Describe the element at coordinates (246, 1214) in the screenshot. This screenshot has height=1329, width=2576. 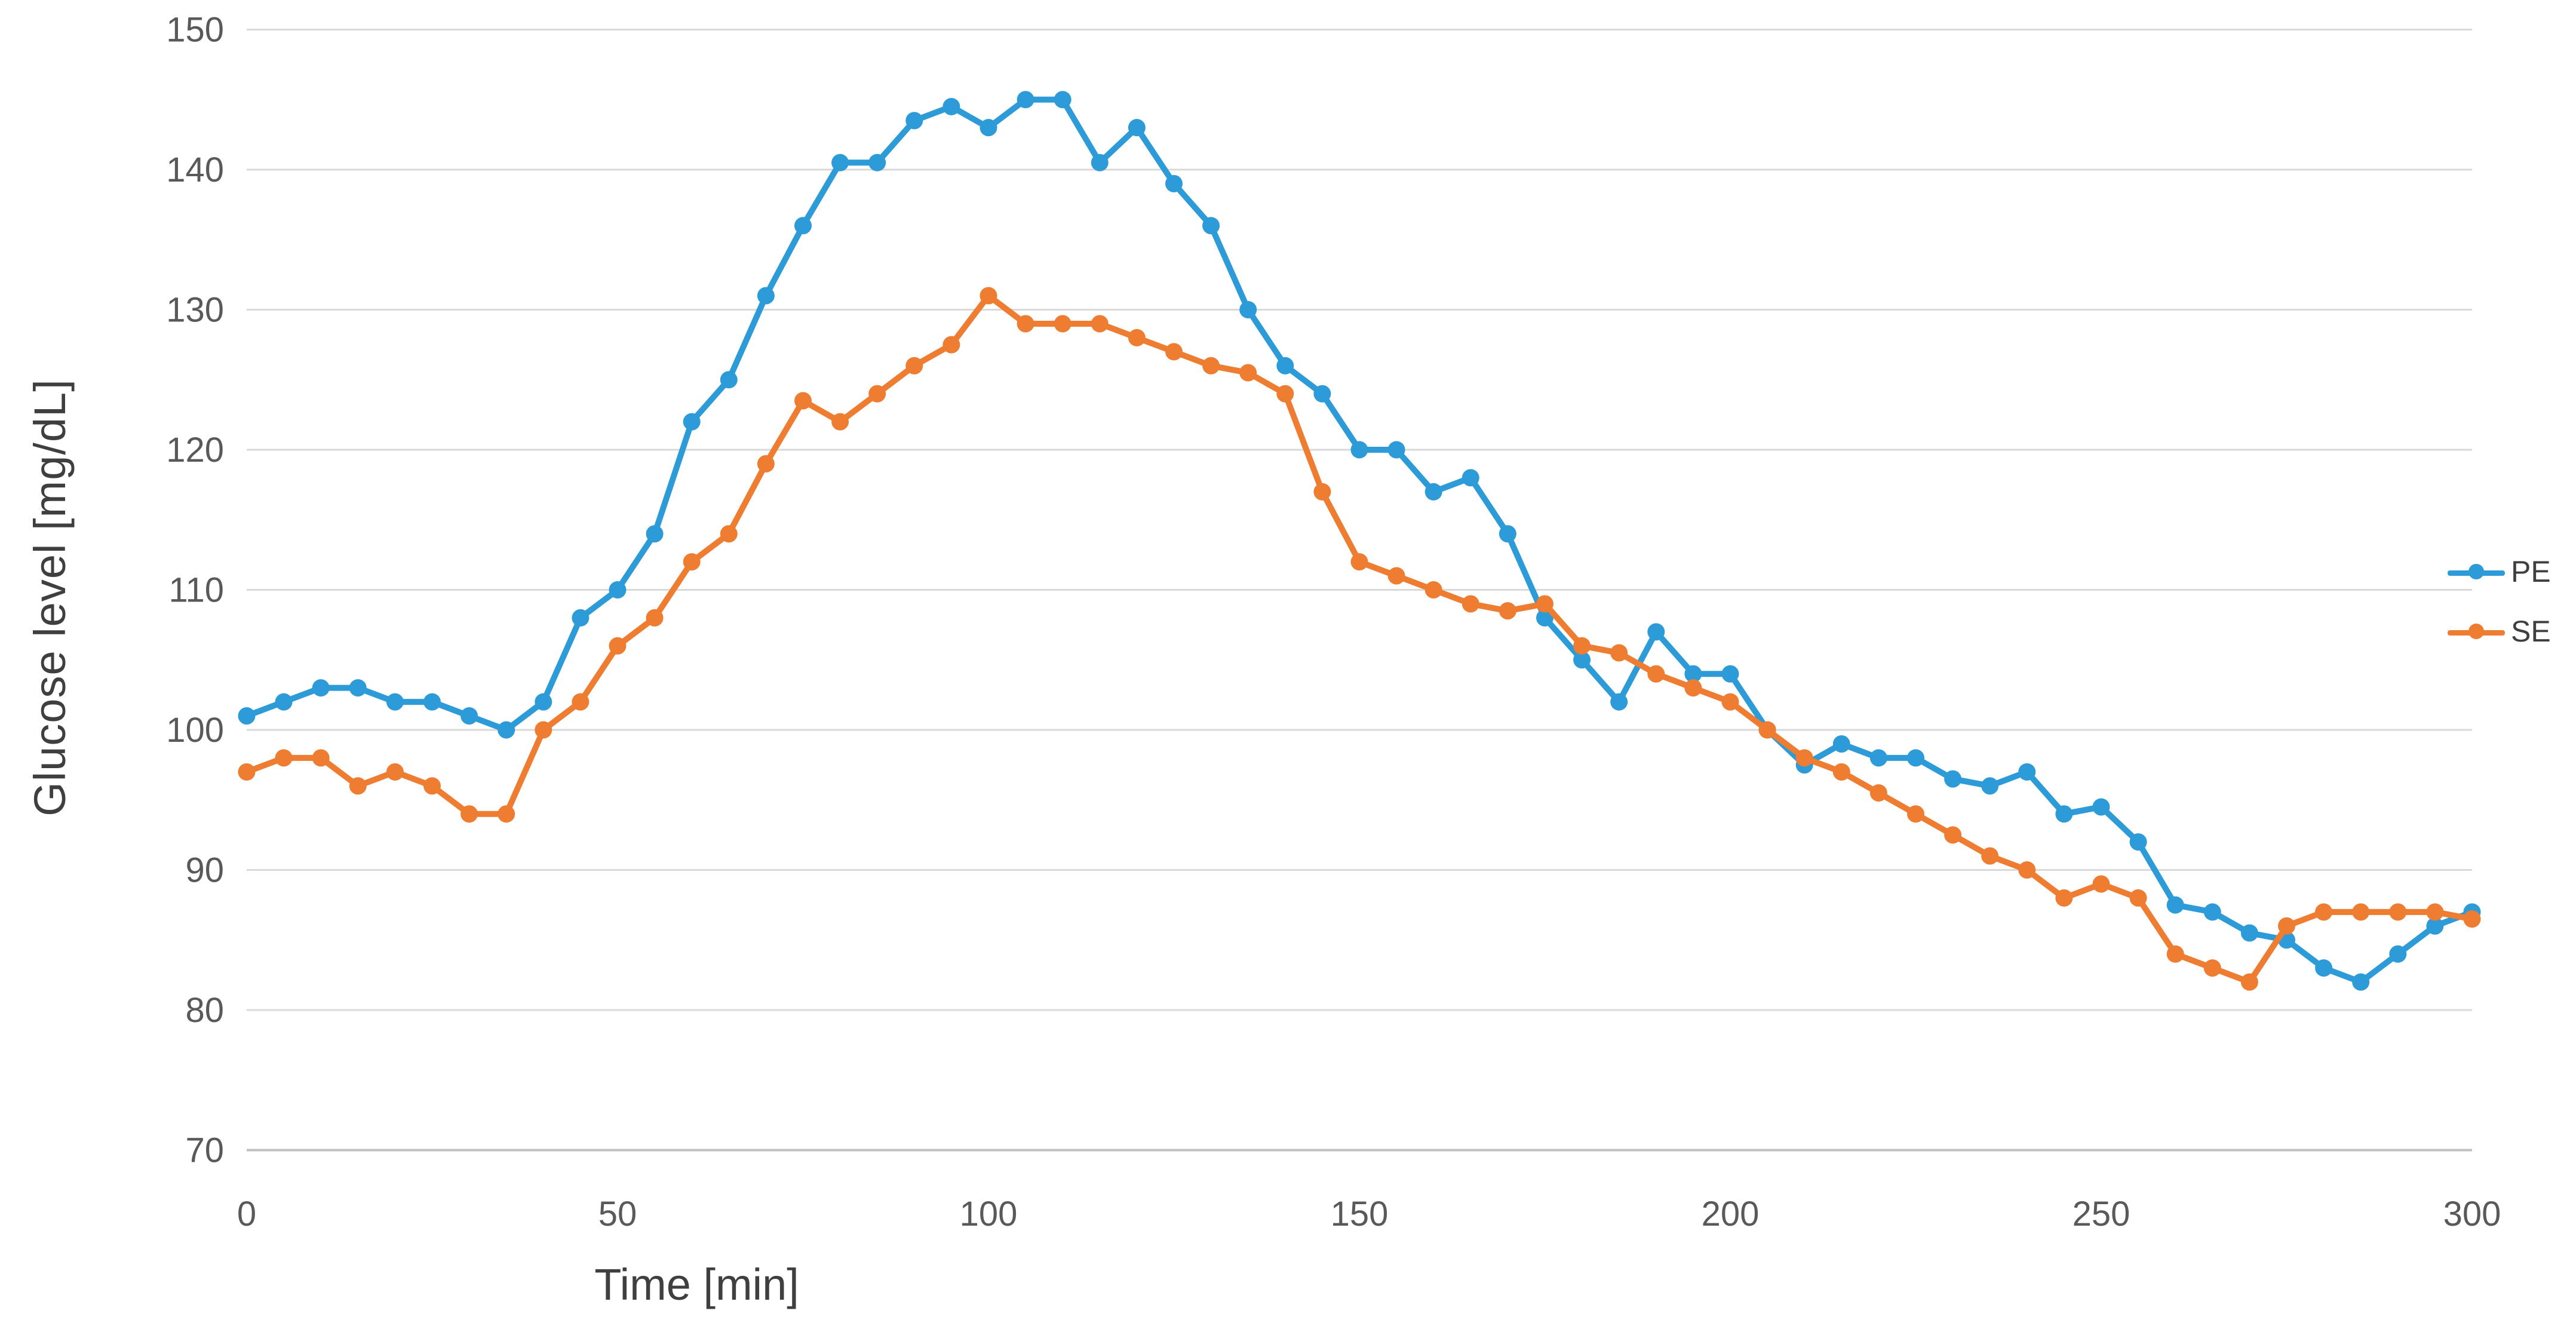
I see `x-tick-label: 0` at that location.